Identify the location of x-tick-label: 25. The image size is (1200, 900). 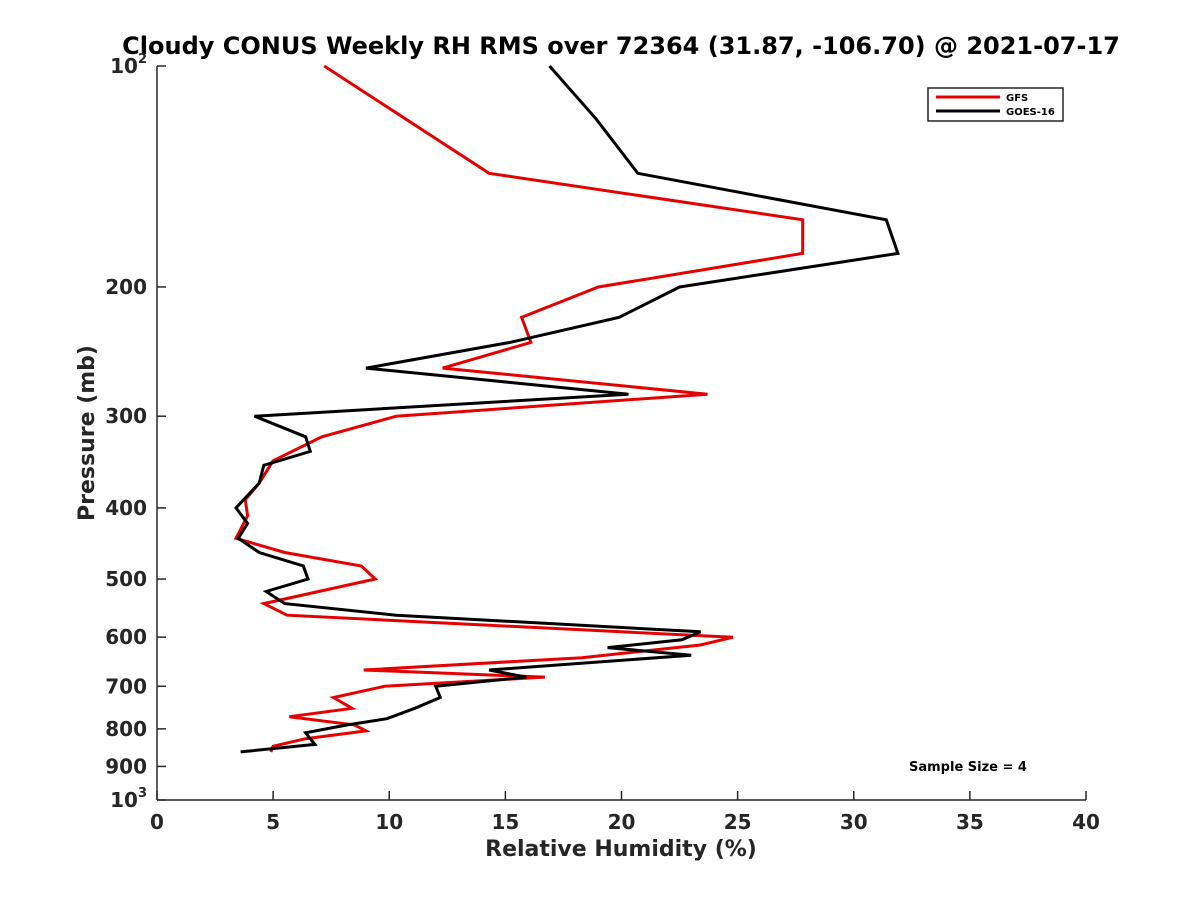
(738, 822).